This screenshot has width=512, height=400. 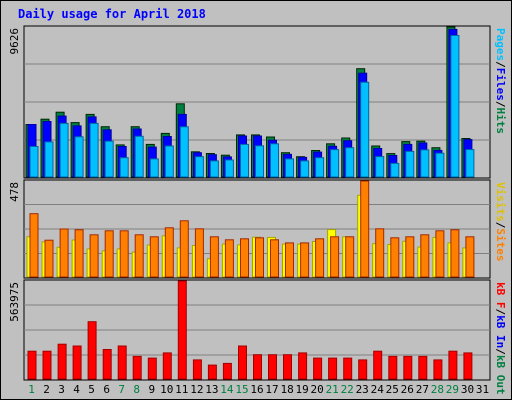 What do you see at coordinates (91, 389) in the screenshot?
I see `day-label-5: 5` at bounding box center [91, 389].